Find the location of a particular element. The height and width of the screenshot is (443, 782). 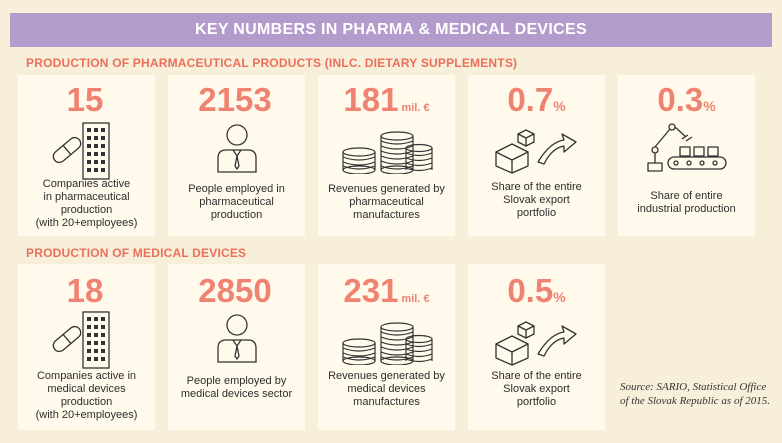

stat-value: 2153 is located at coordinates (235, 99).